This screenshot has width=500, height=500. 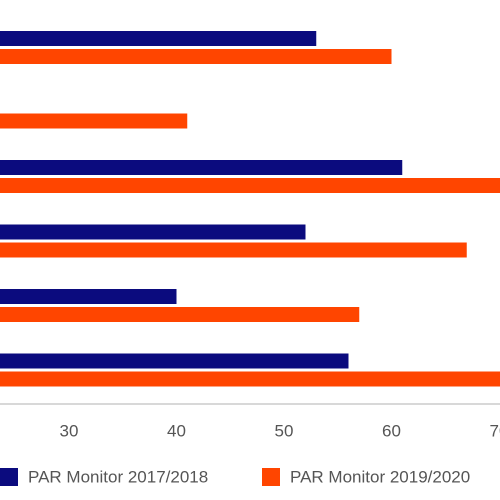 I want to click on x-tick-label: 40, so click(x=176, y=430).